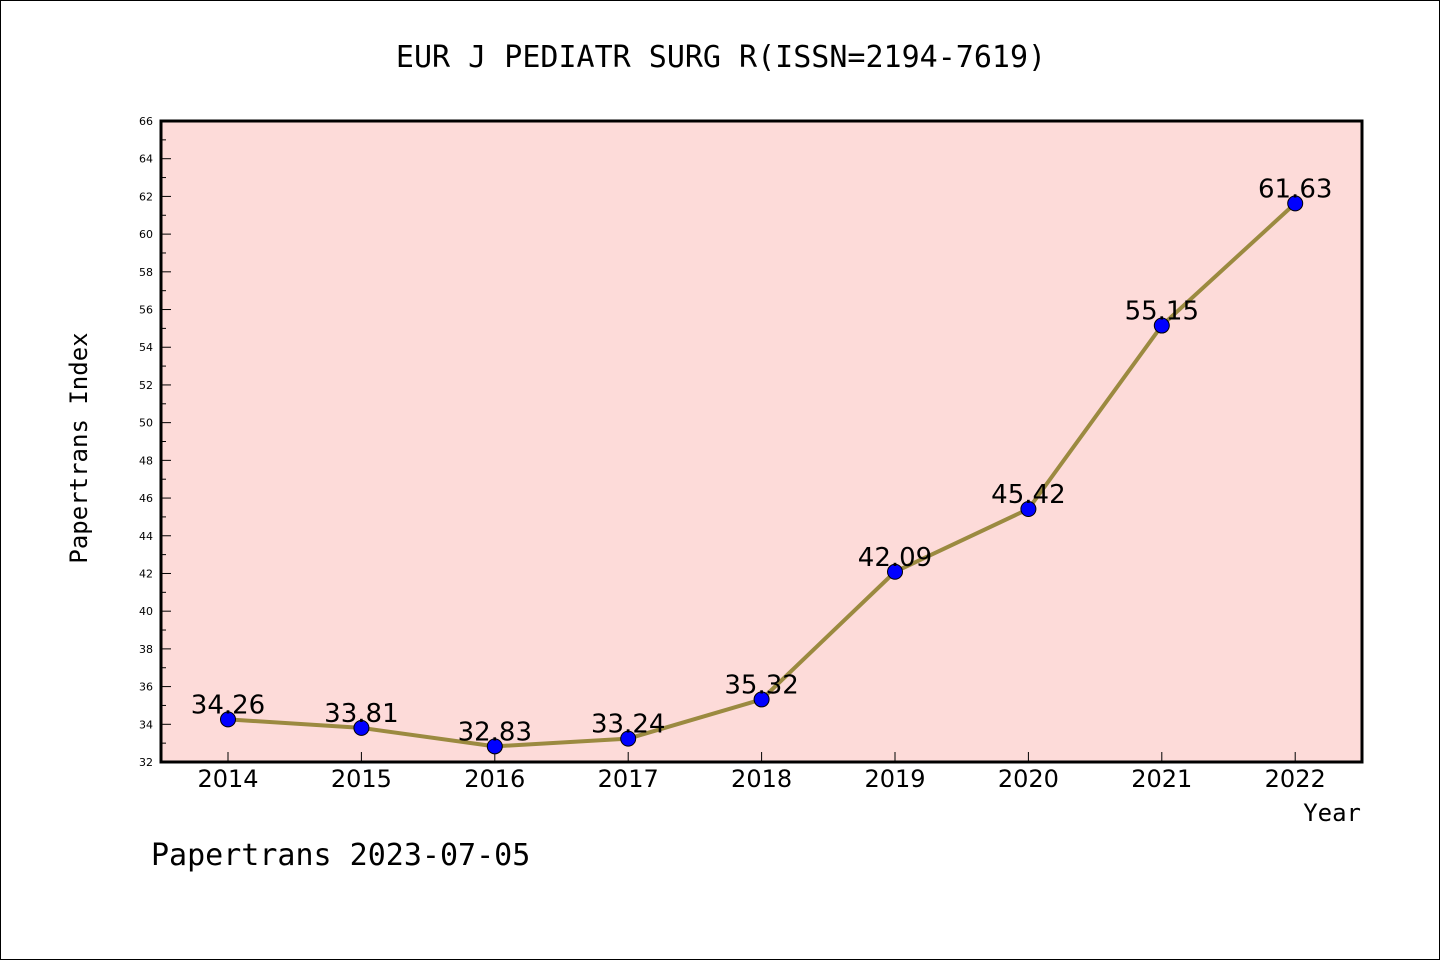 The height and width of the screenshot is (960, 1440). I want to click on x-tick-label: 2018, so click(761, 779).